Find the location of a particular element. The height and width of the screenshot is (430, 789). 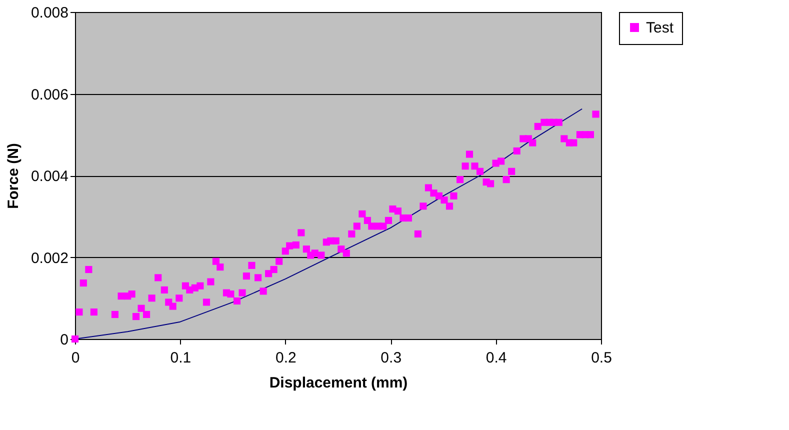

x-tick-label: 0.1 is located at coordinates (181, 358).